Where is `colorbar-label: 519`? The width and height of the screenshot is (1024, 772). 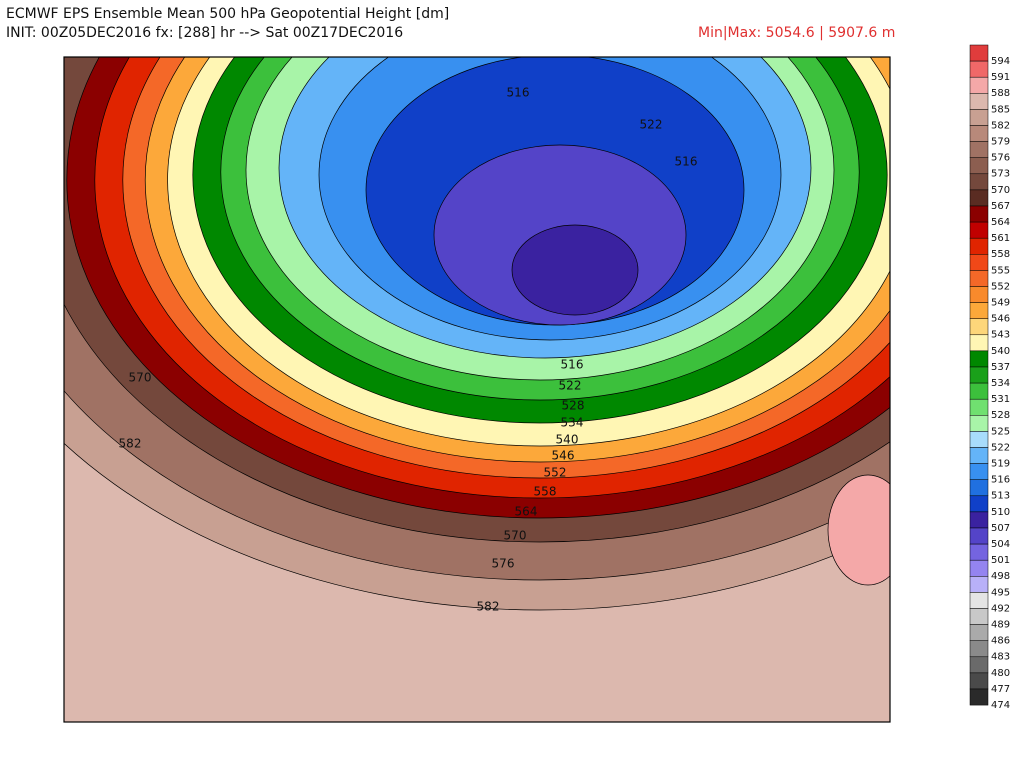
colorbar-label: 519 is located at coordinates (1000, 464).